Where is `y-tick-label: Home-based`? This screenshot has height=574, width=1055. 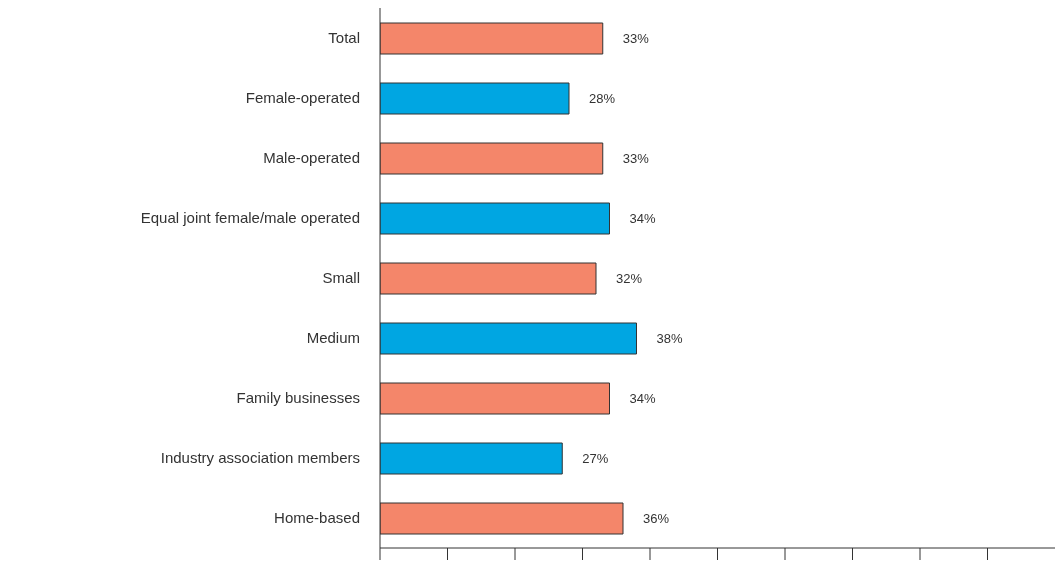 y-tick-label: Home-based is located at coordinates (317, 518).